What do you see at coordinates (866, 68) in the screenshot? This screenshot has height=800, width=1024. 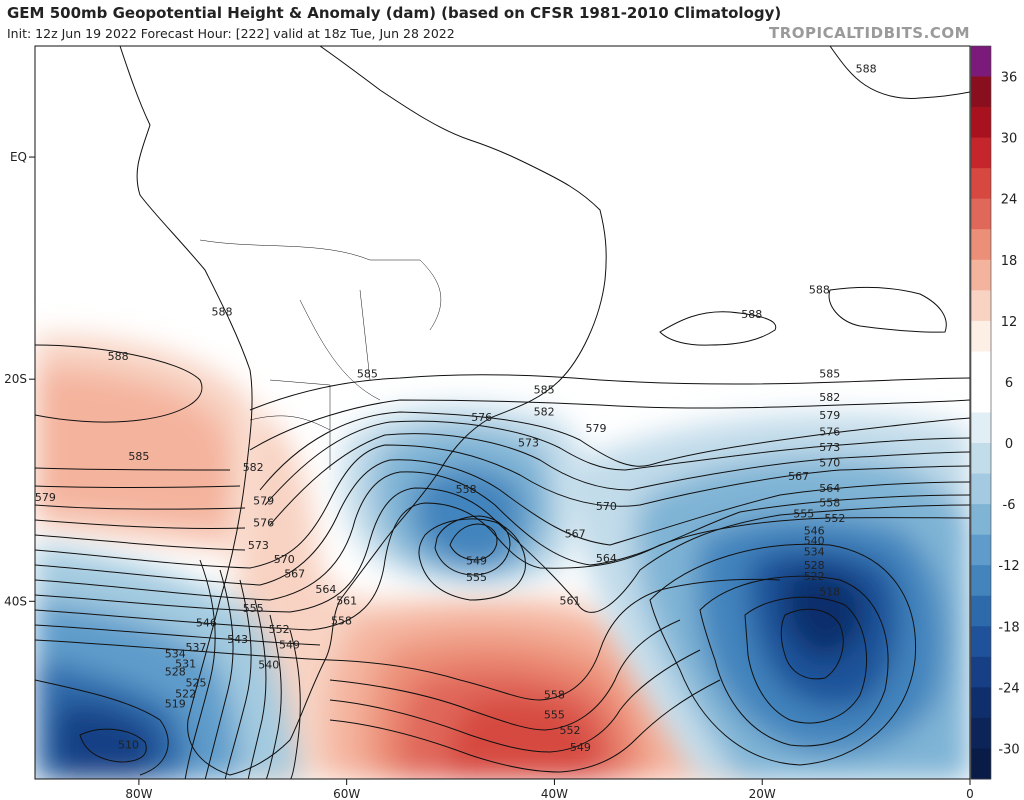 I see `contour-label: 588` at bounding box center [866, 68].